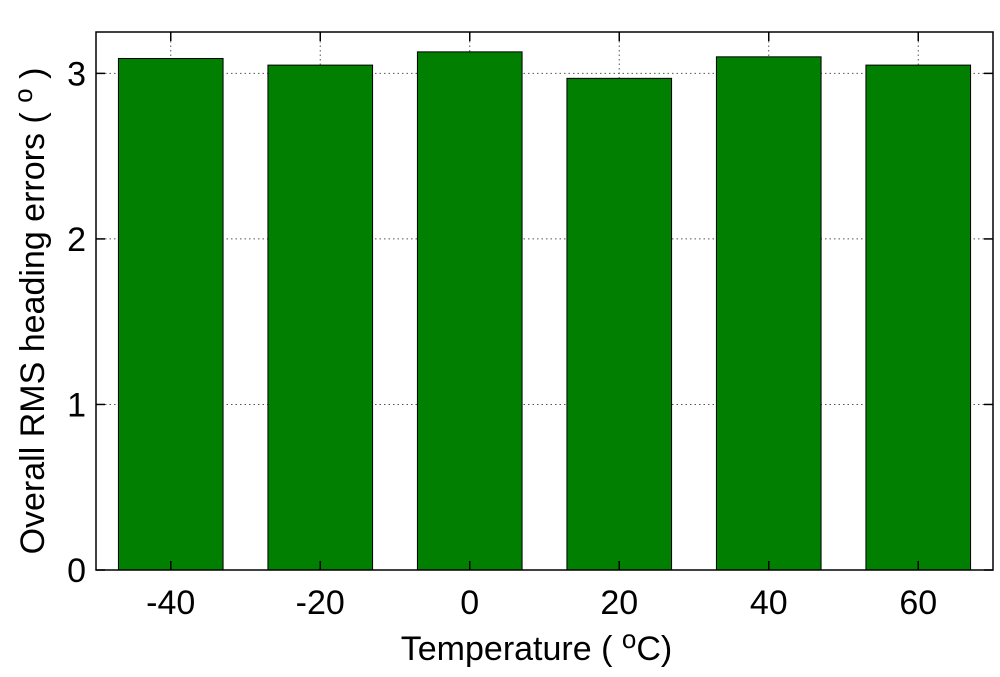 The image size is (1000, 677). I want to click on x-tick-label: 40, so click(769, 603).